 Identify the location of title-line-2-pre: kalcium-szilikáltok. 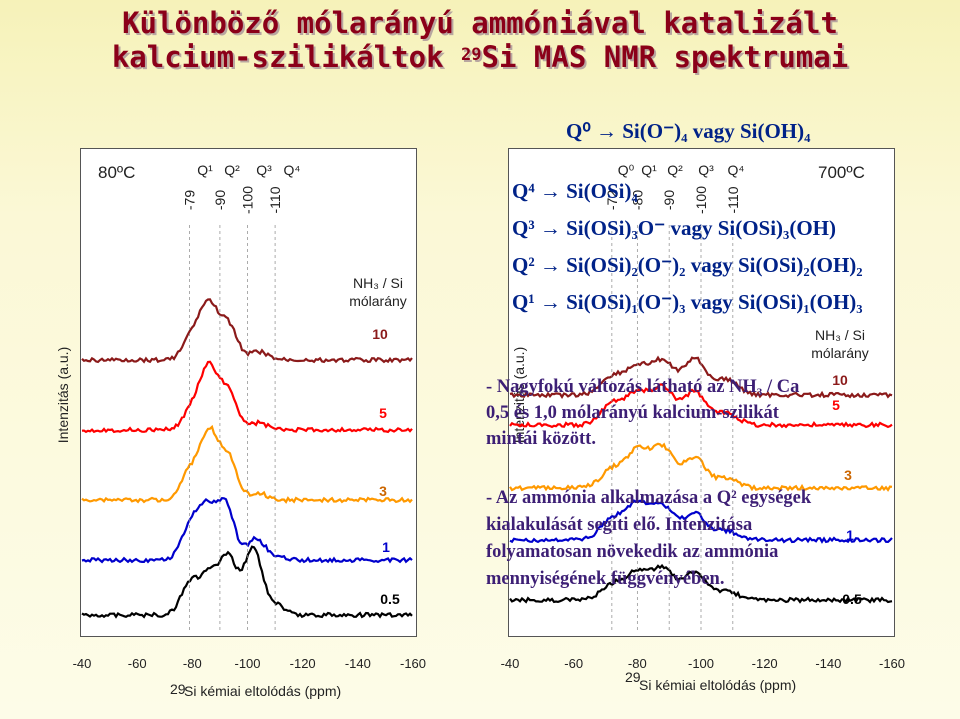
(286, 57).